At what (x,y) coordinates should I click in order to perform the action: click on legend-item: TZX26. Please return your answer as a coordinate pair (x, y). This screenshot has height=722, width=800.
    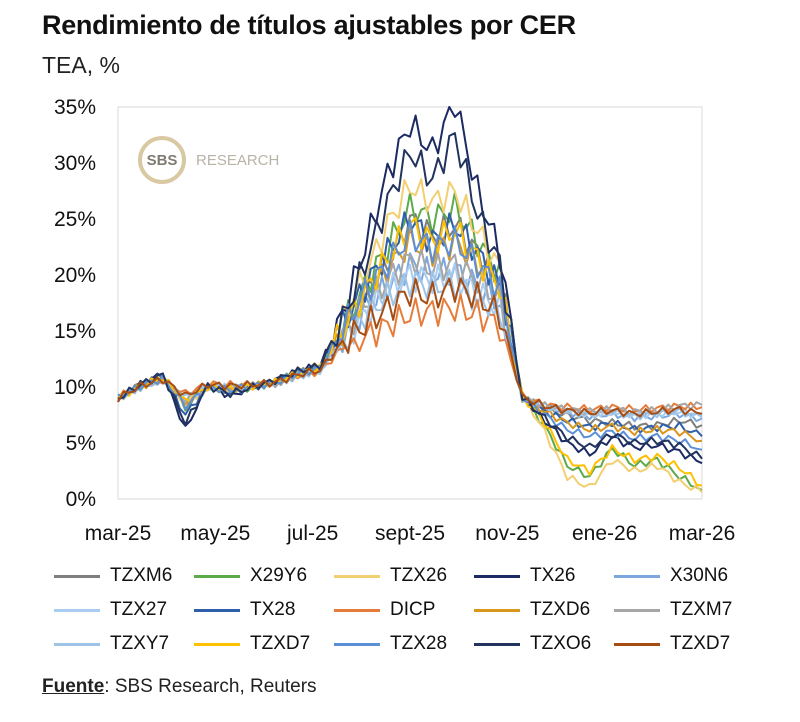
    Looking at the image, I should click on (404, 576).